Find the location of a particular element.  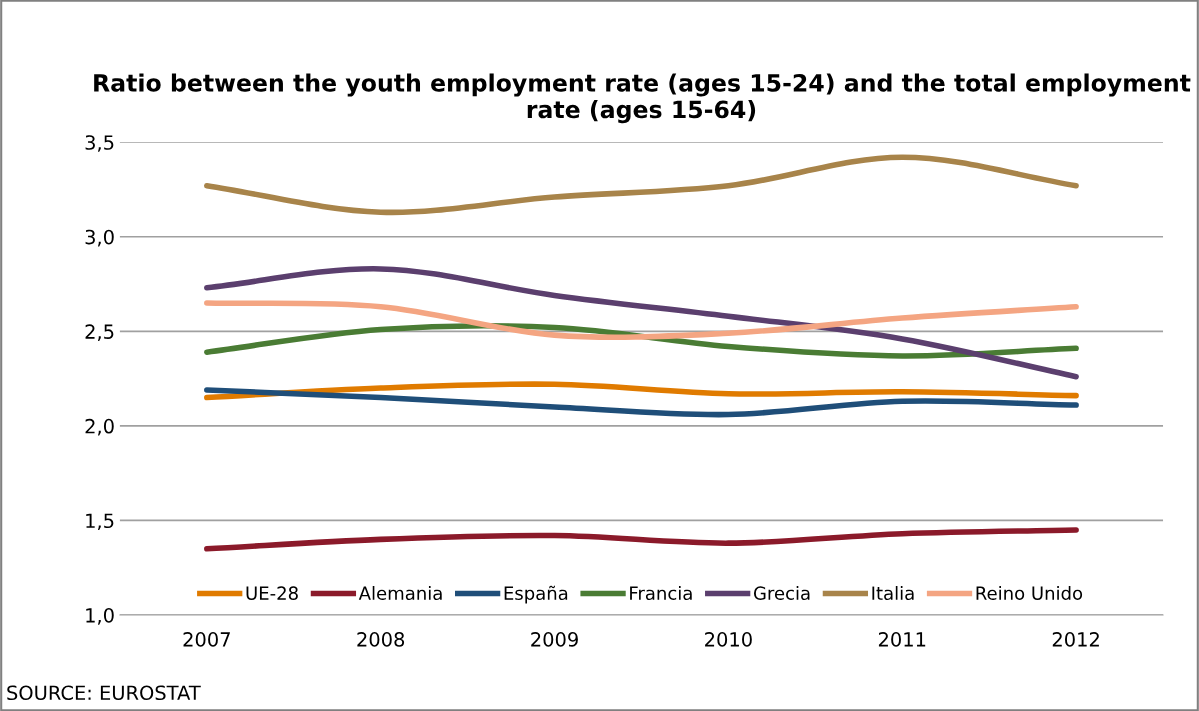

x-tick-label: 2009 is located at coordinates (554, 639).